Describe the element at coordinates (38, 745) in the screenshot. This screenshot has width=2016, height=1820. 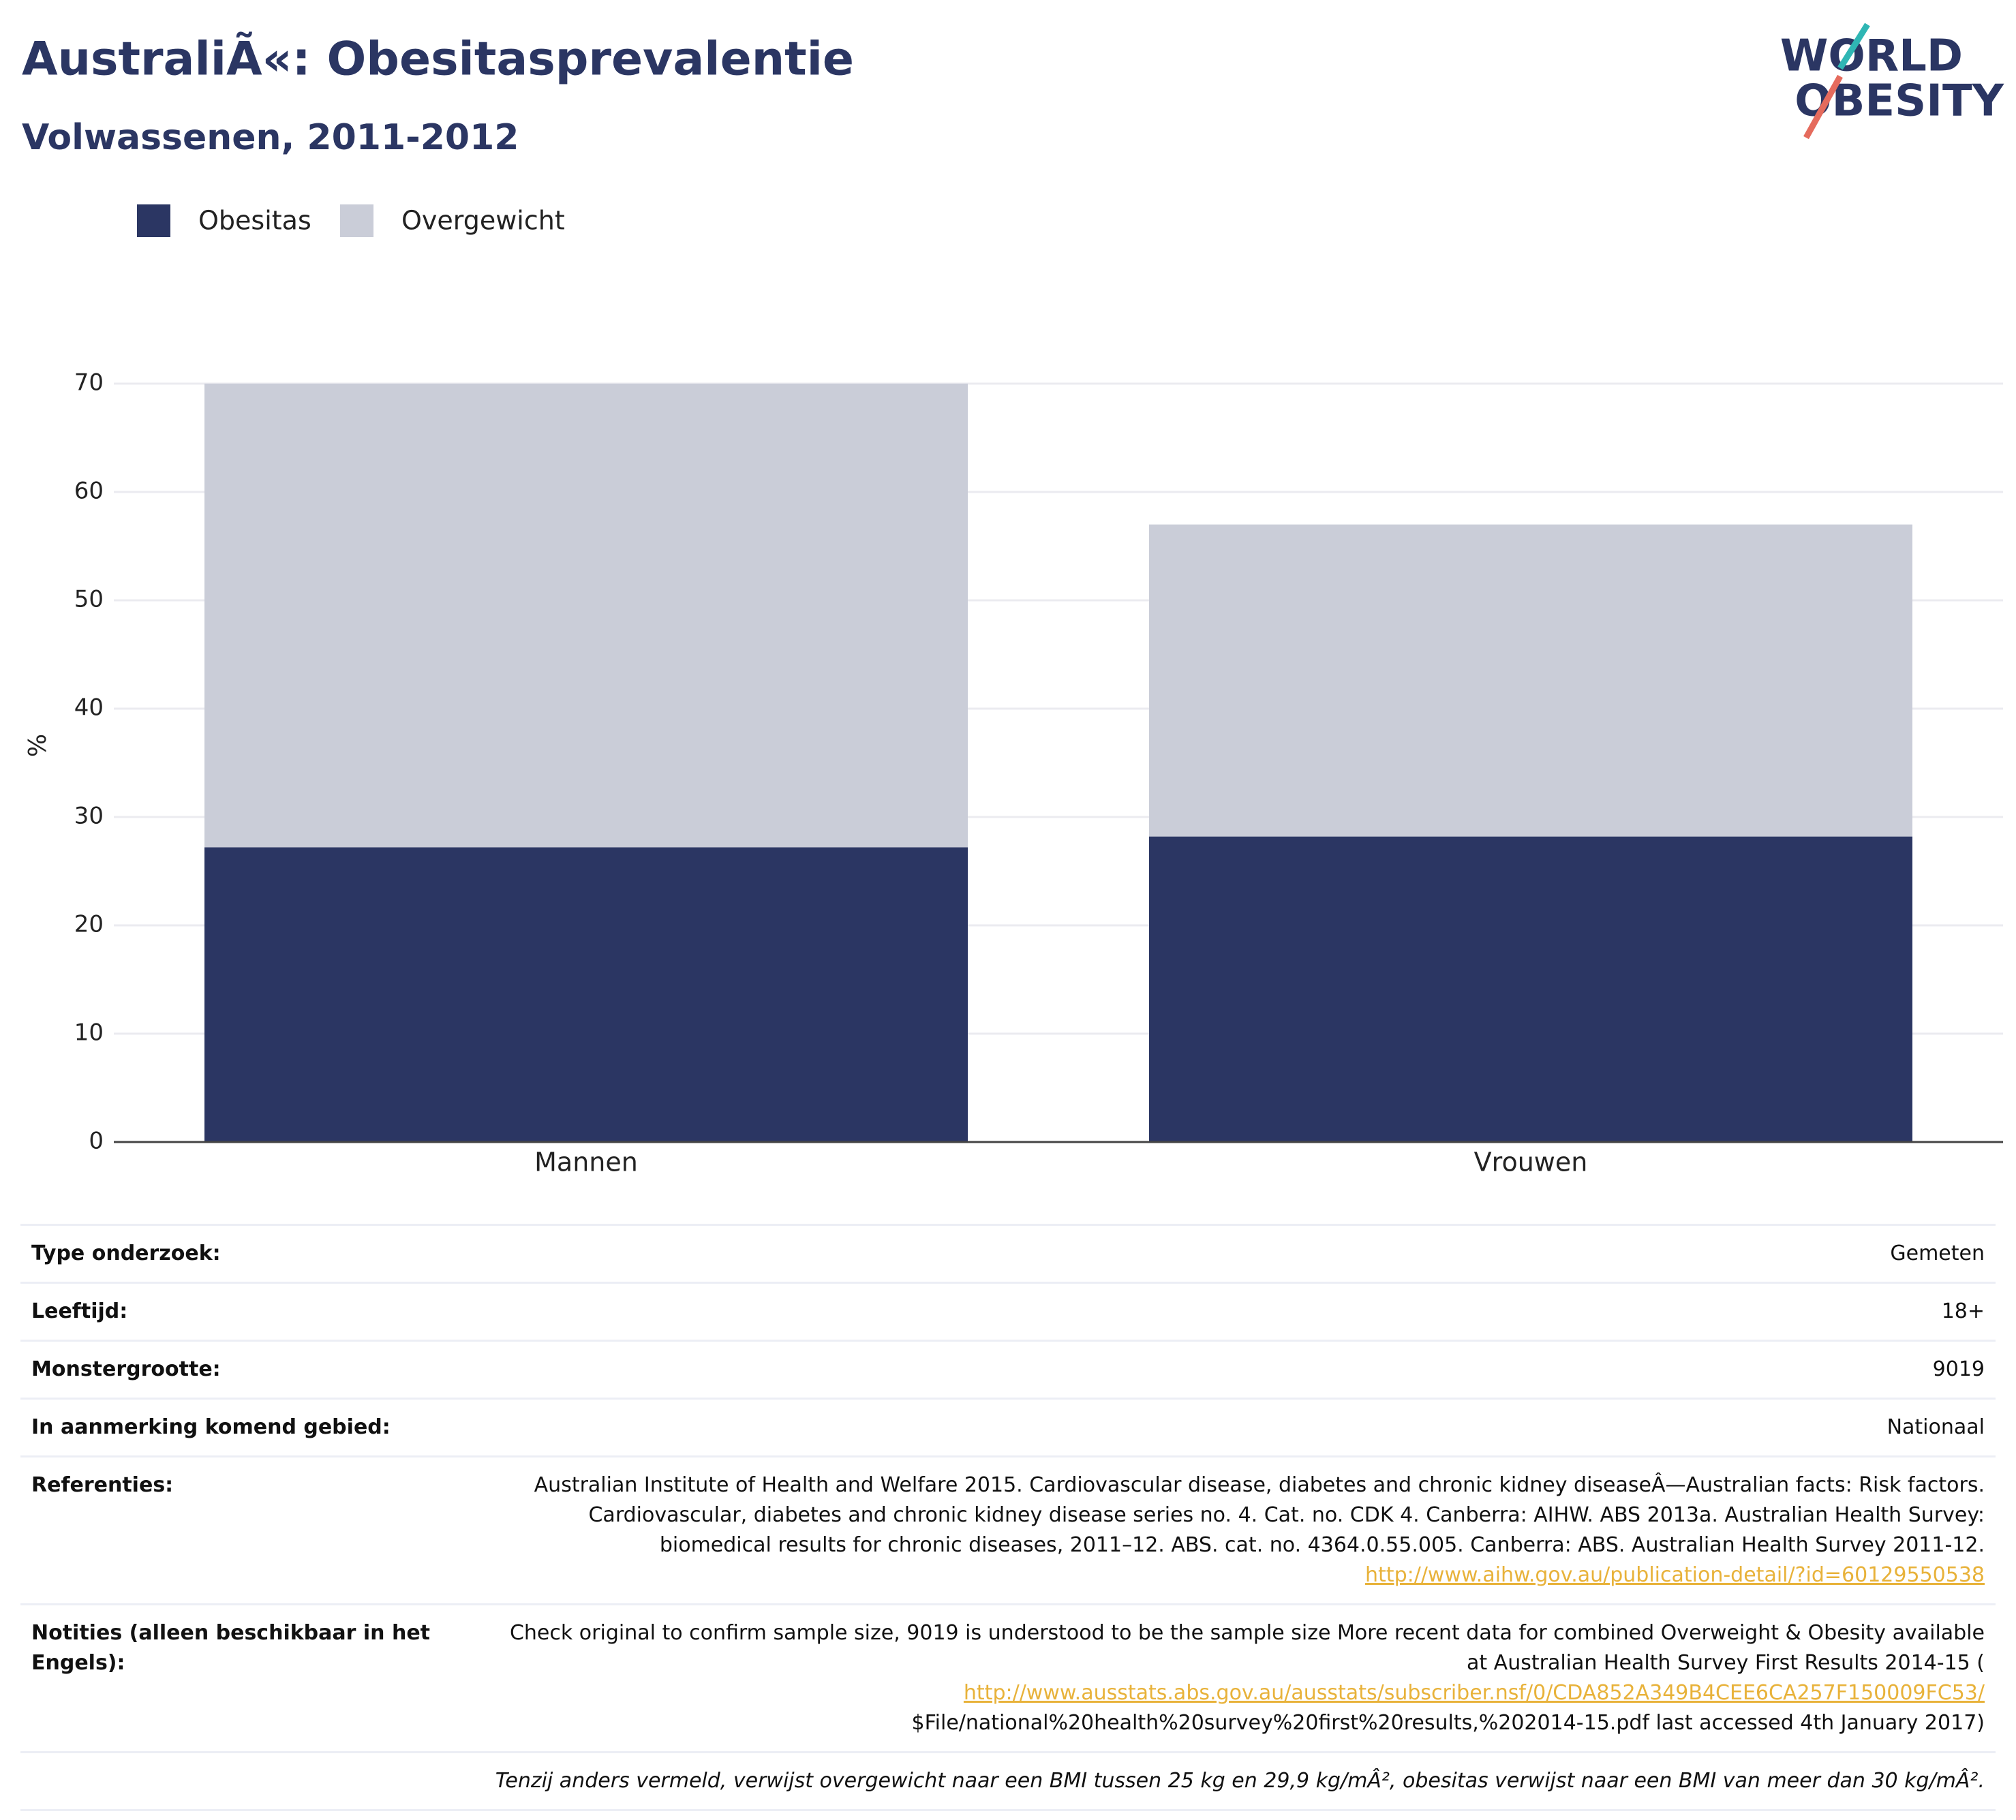
I see `y-axis-label: %` at that location.